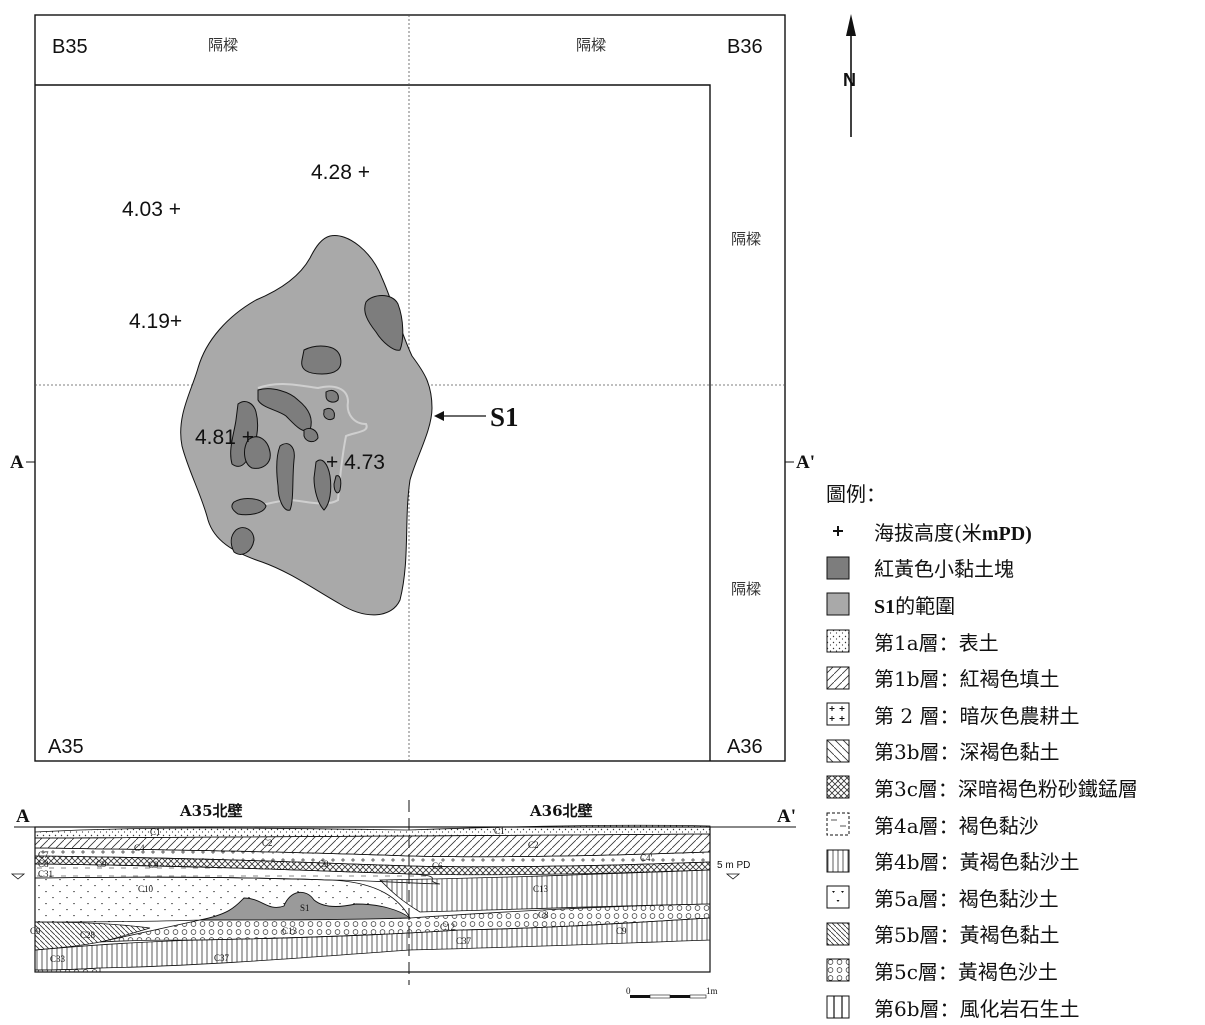 Image resolution: width=1205 pixels, height=1025 pixels. What do you see at coordinates (67, 970) in the screenshot?
I see `layer-c33` at bounding box center [67, 970].